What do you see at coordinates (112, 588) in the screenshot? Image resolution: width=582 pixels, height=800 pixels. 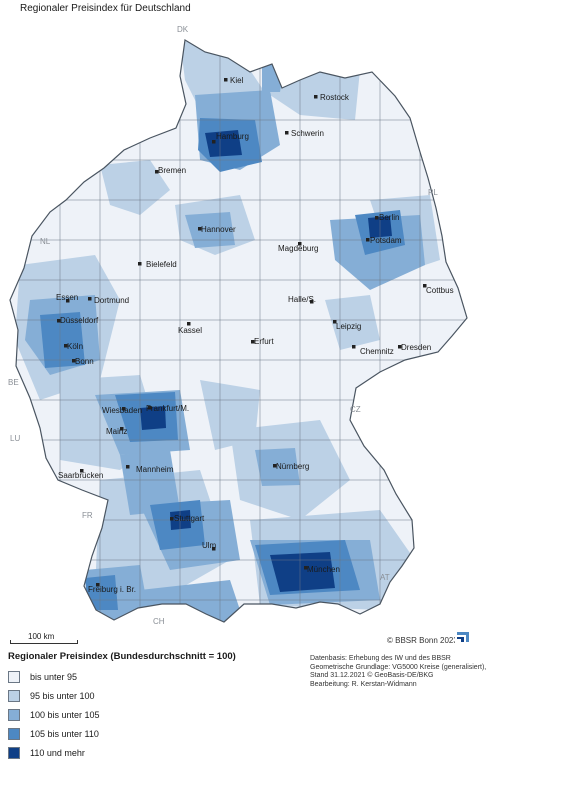 I see `city-freiburg: Freiburg i. Br.` at bounding box center [112, 588].